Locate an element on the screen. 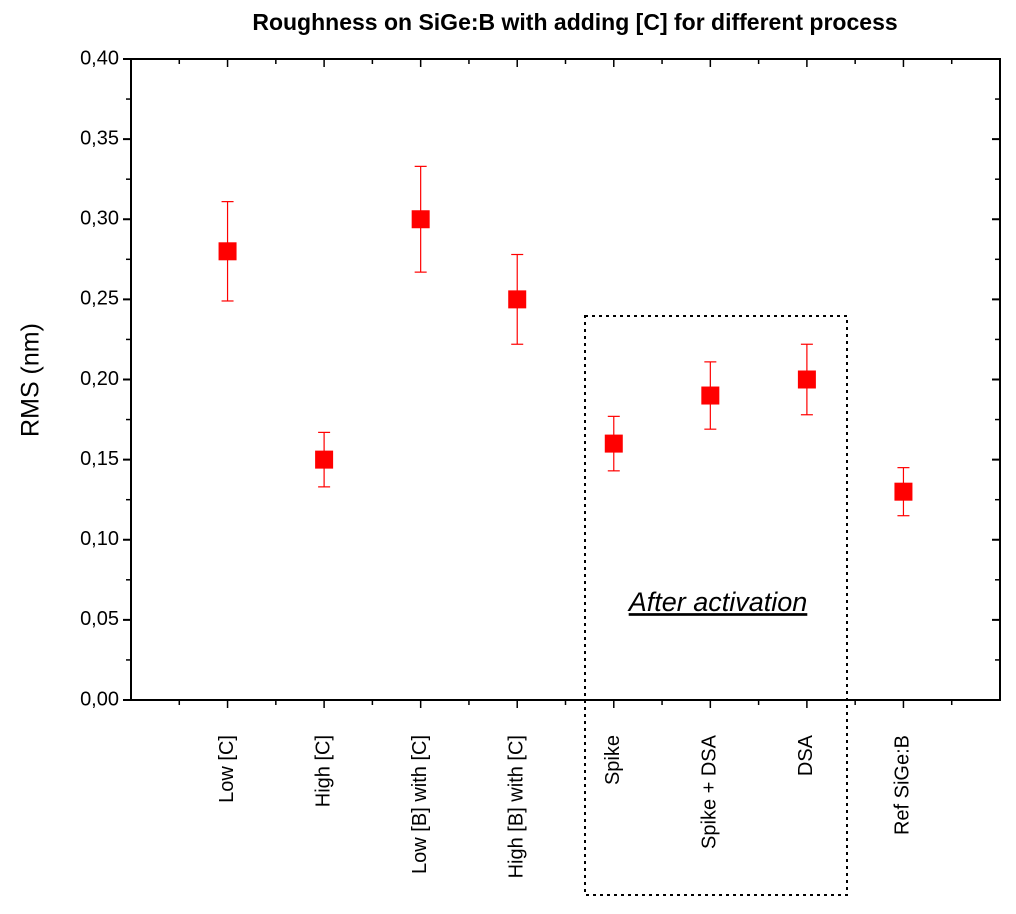 The width and height of the screenshot is (1016, 914). y-tick-label: 0,20 is located at coordinates (99, 379).